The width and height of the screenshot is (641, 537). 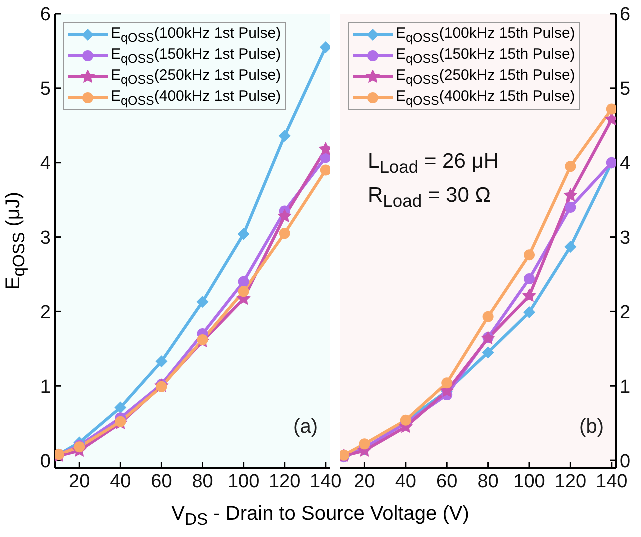 I want to click on legend-label: E$_{qOSS}$(250kHz 15th Pulse), so click(x=486, y=76).